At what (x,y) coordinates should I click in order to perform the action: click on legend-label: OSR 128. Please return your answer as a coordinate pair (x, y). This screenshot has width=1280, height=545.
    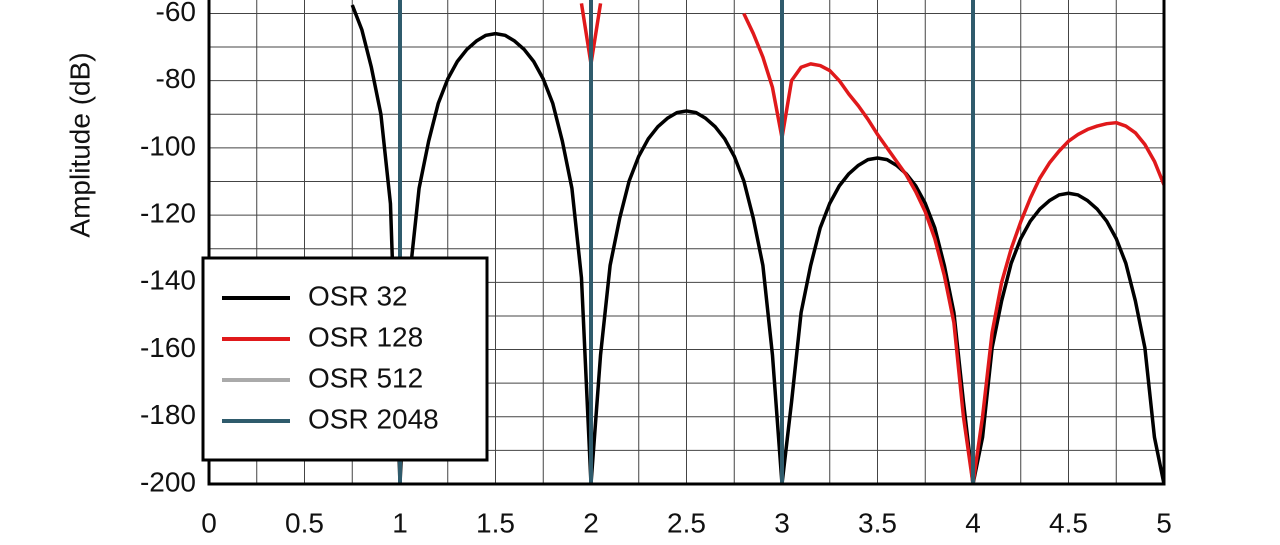
    Looking at the image, I should click on (365, 336).